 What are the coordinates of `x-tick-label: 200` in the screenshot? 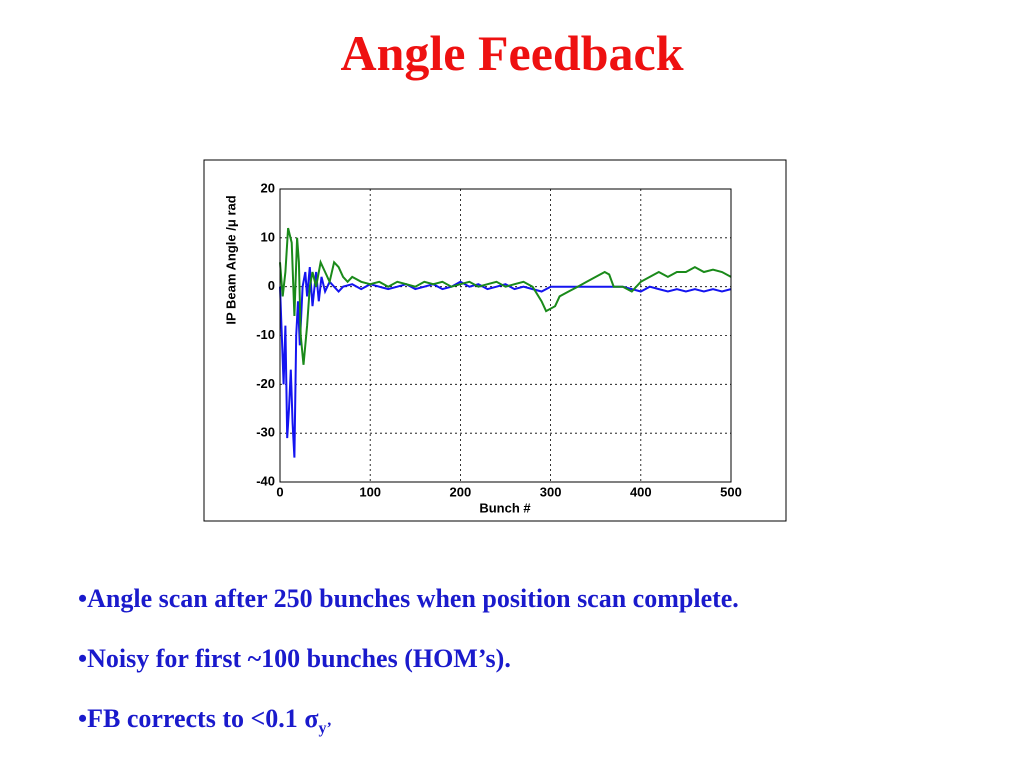 It's located at (461, 491).